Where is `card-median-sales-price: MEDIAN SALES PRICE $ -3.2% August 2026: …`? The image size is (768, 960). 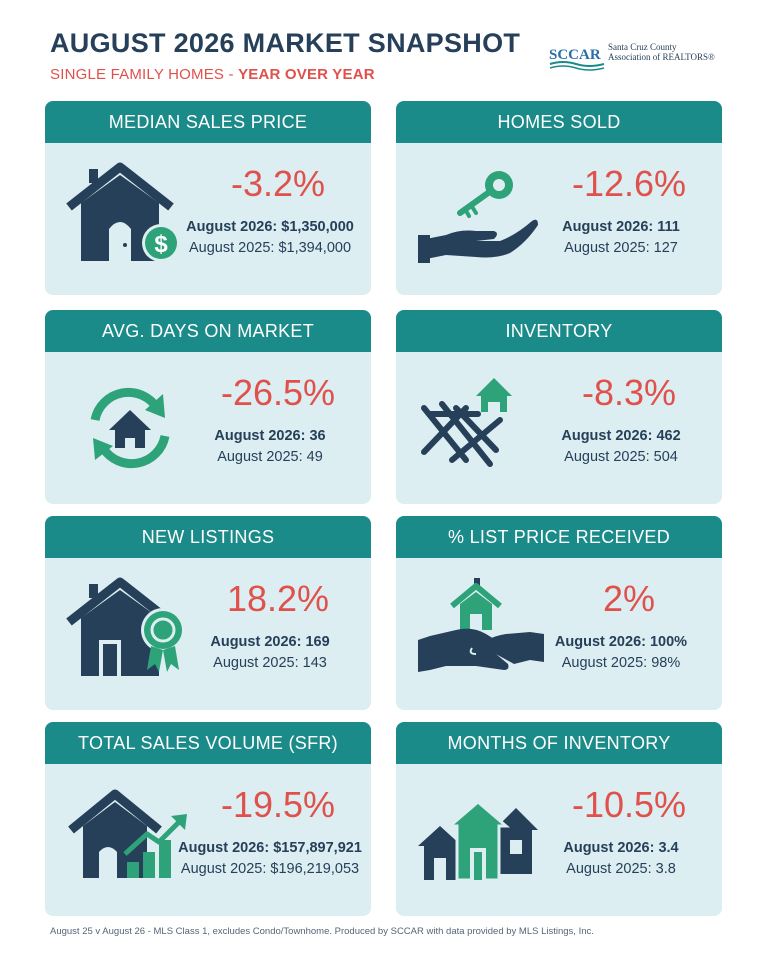 card-median-sales-price: MEDIAN SALES PRICE $ -3.2% August 2026: … is located at coordinates (208, 198).